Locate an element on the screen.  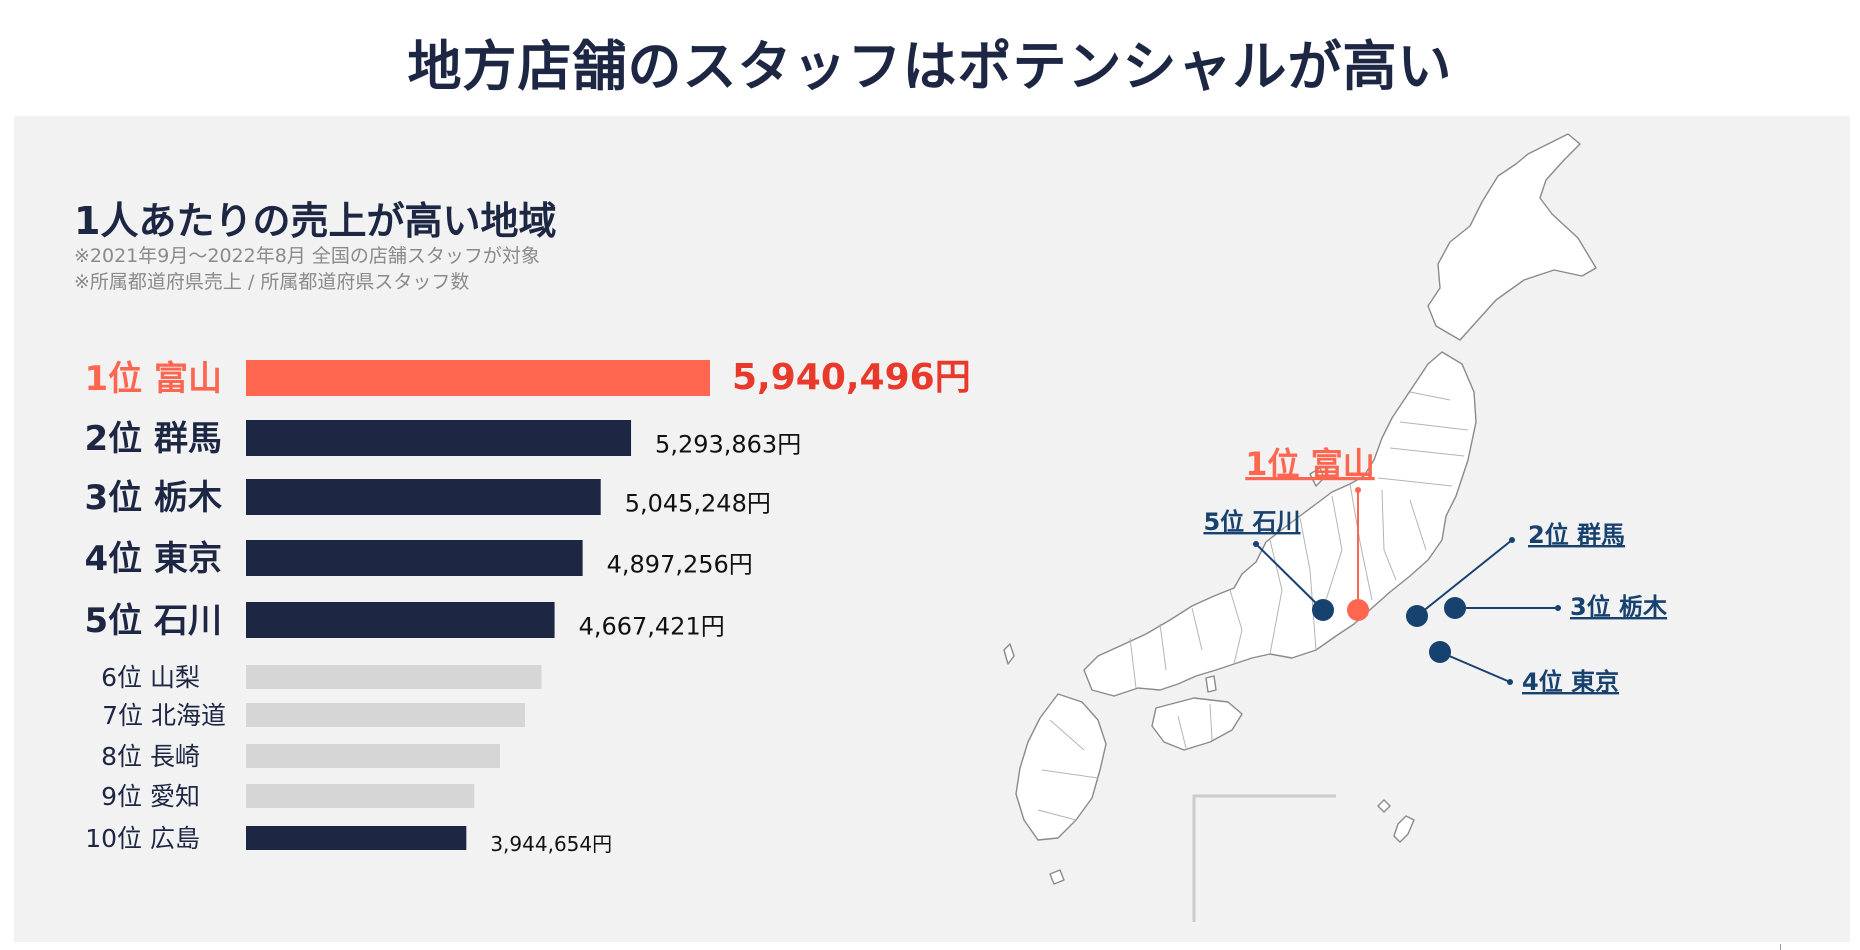
marker-label: 5位 石川 is located at coordinates (1251, 522).